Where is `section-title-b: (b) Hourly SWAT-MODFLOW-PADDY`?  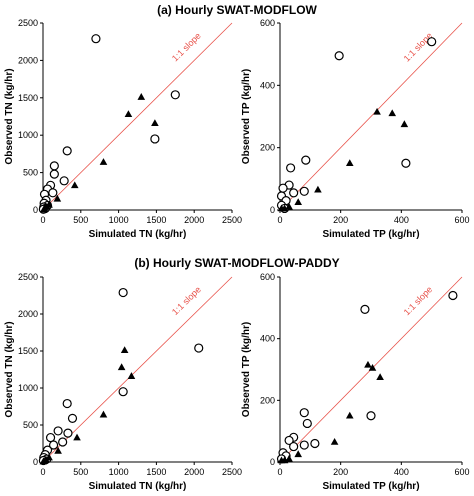
section-title-b: (b) Hourly SWAT-MODFLOW-PADDY is located at coordinates (236, 263).